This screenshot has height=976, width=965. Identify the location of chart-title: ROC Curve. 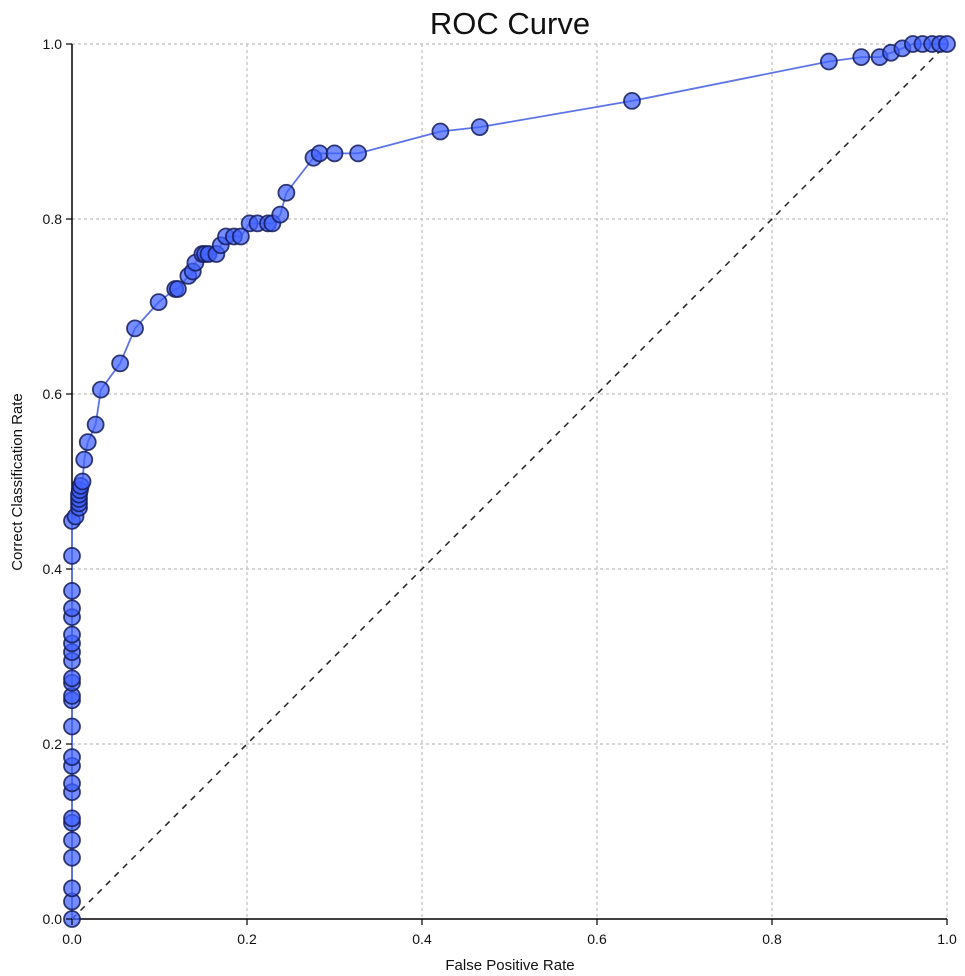
(510, 23).